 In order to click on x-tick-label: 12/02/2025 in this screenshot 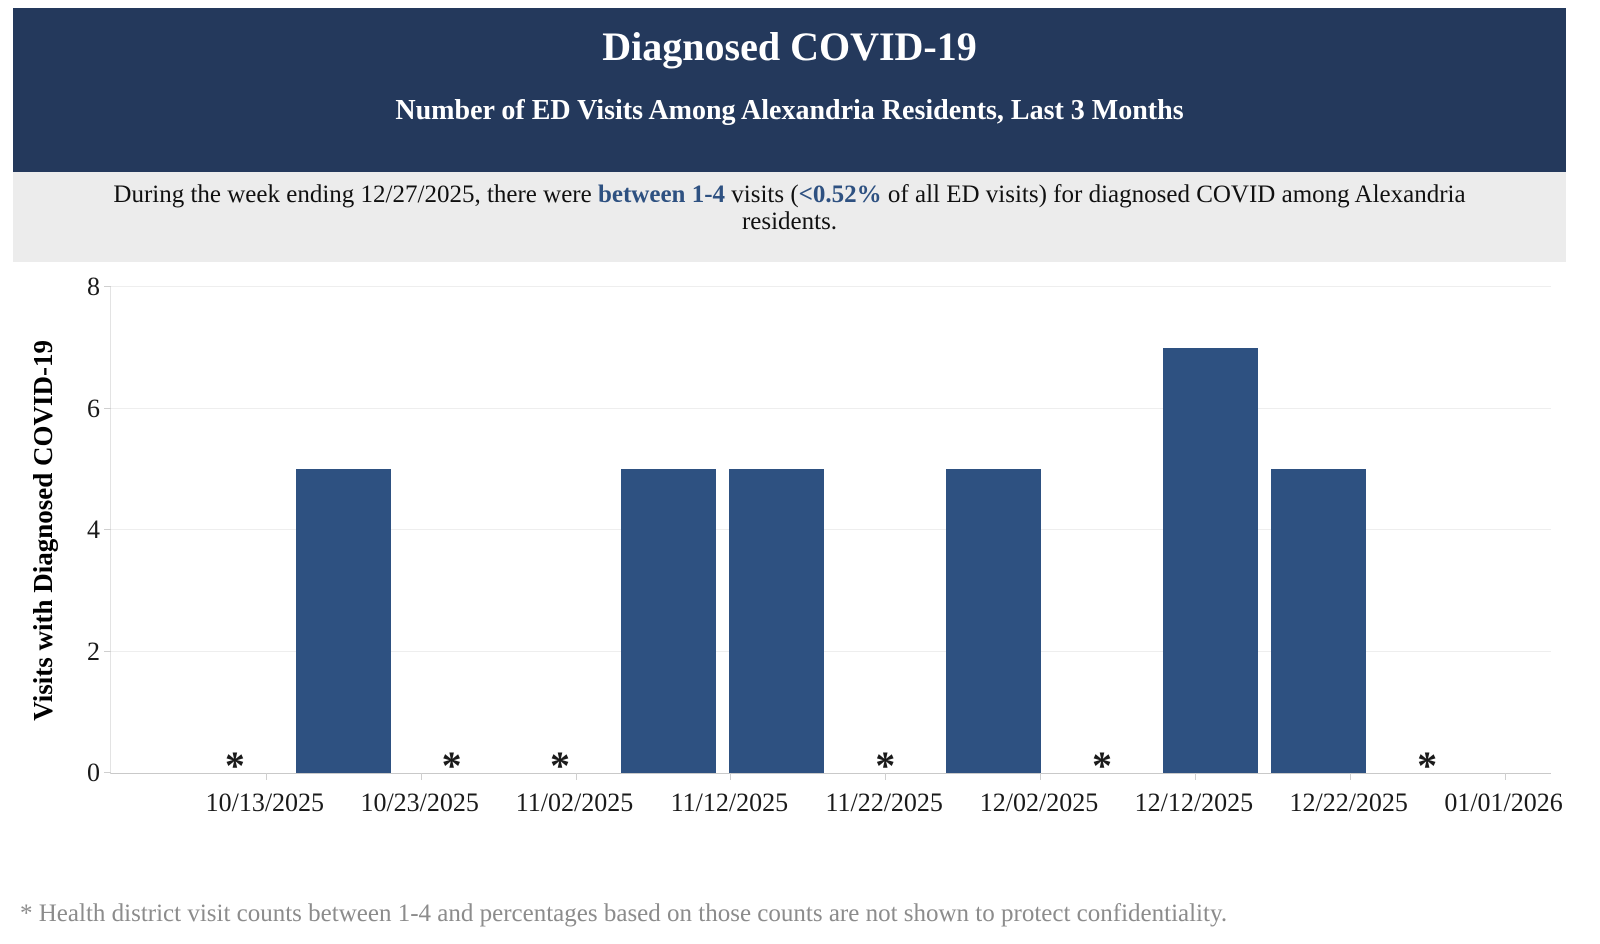, I will do `click(1039, 802)`.